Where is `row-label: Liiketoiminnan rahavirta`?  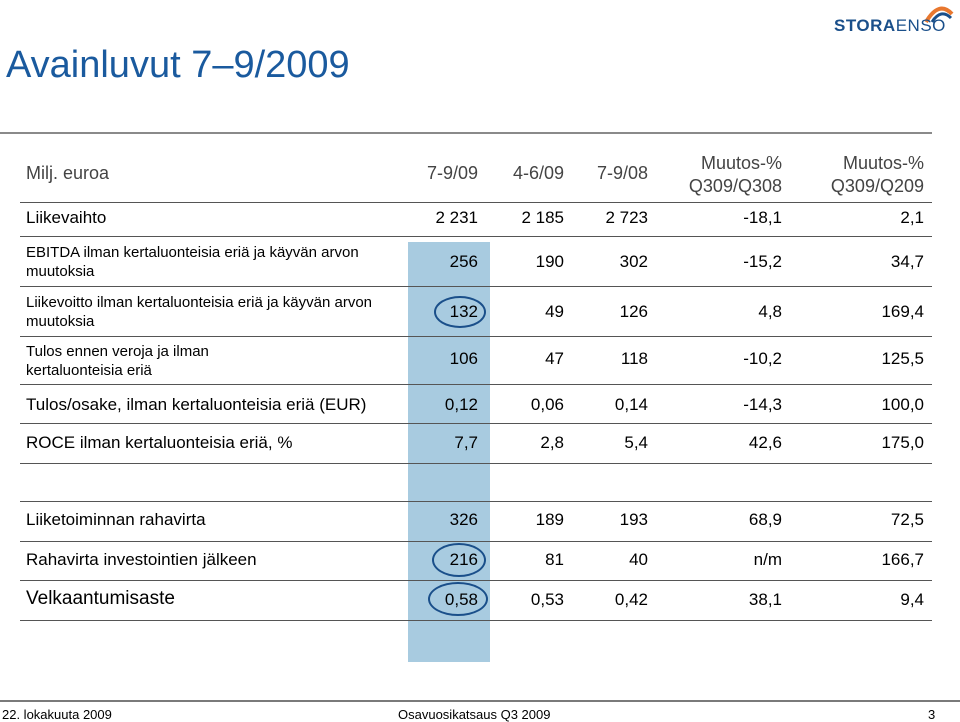 row-label: Liiketoiminnan rahavirta is located at coordinates (116, 519).